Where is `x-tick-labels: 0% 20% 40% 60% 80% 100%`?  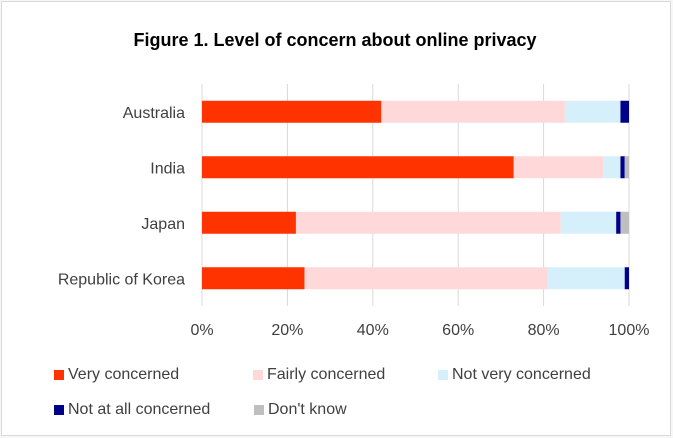 x-tick-labels: 0% 20% 40% 60% 80% 100% is located at coordinates (419, 330).